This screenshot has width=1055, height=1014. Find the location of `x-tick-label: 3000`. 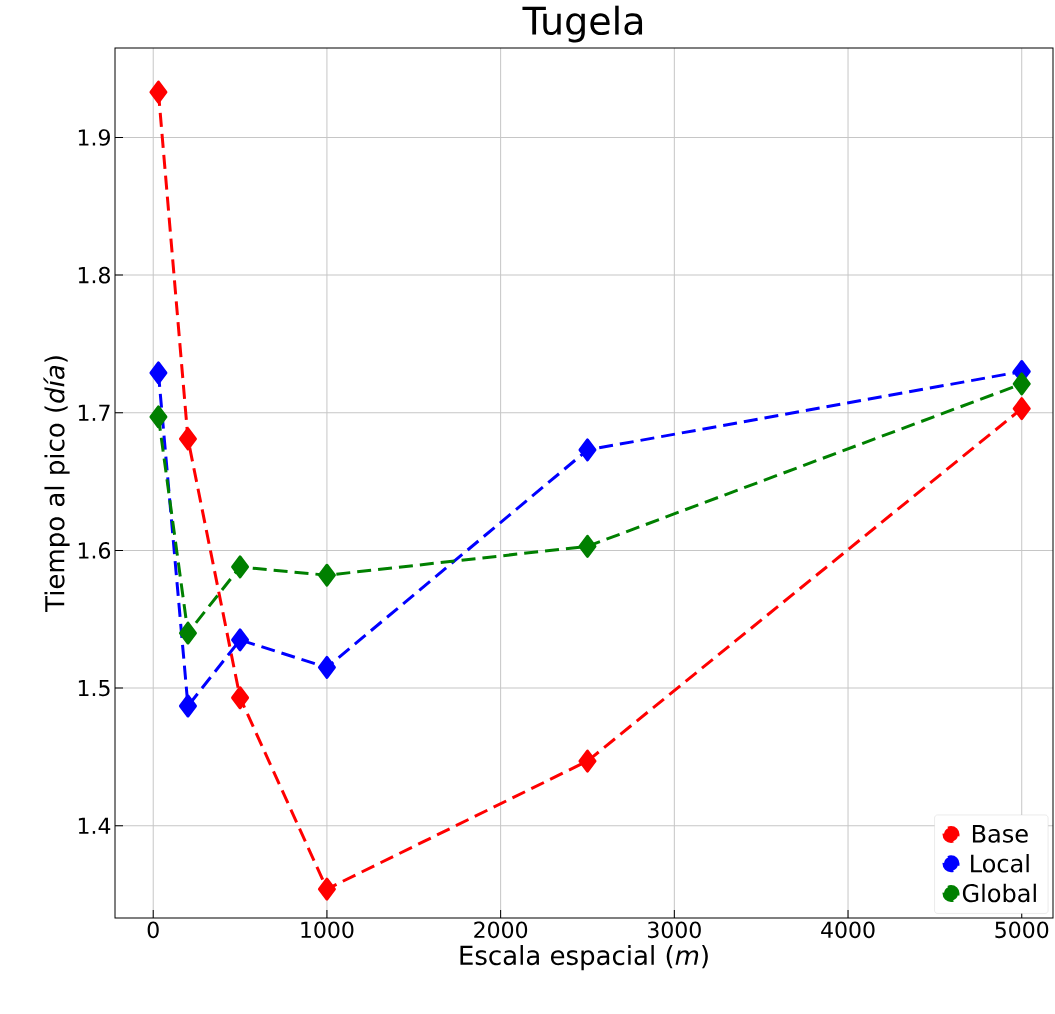

x-tick-label: 3000 is located at coordinates (674, 930).